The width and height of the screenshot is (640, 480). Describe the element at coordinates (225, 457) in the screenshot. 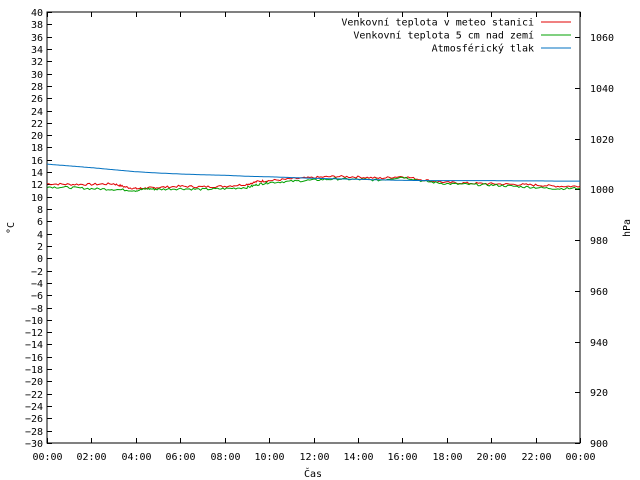

I see `x-tick-label: 08:00` at that location.